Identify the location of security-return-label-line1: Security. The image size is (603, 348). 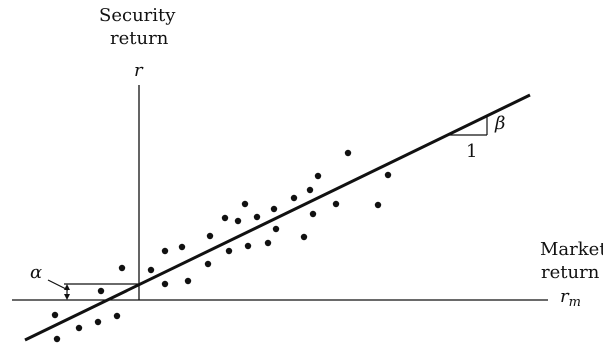
(137, 15).